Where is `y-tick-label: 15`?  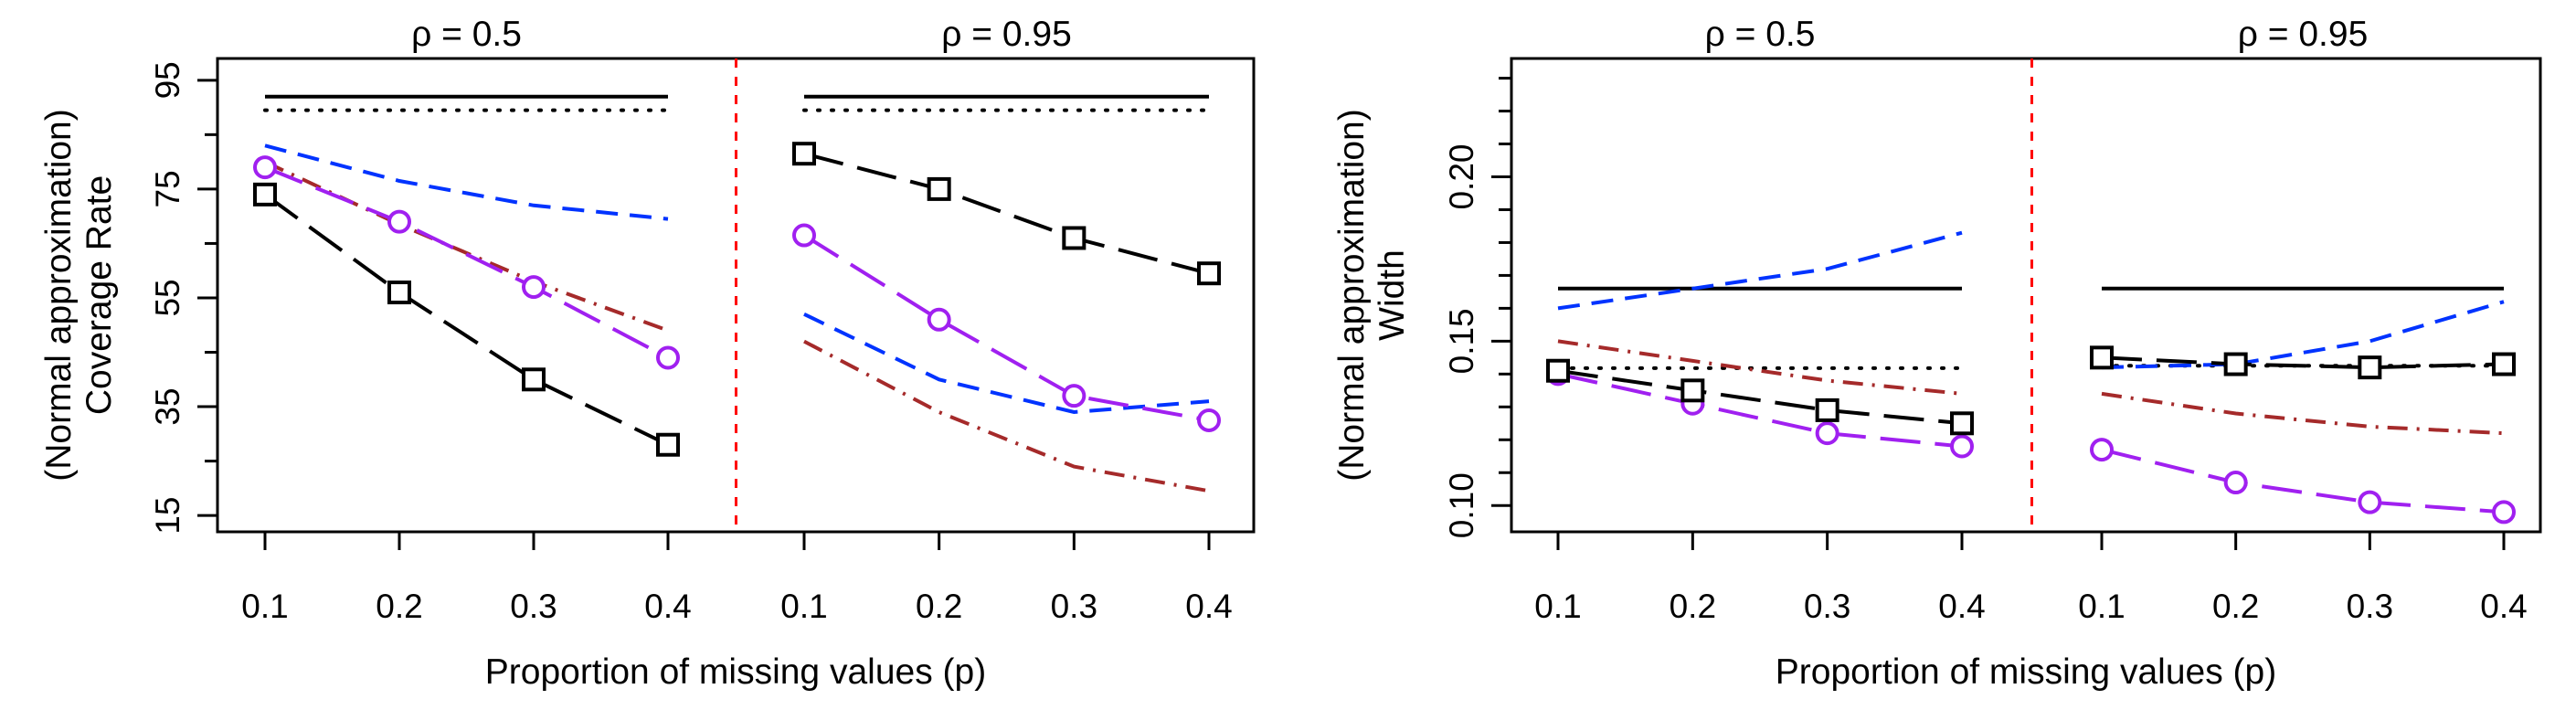 y-tick-label: 15 is located at coordinates (167, 516).